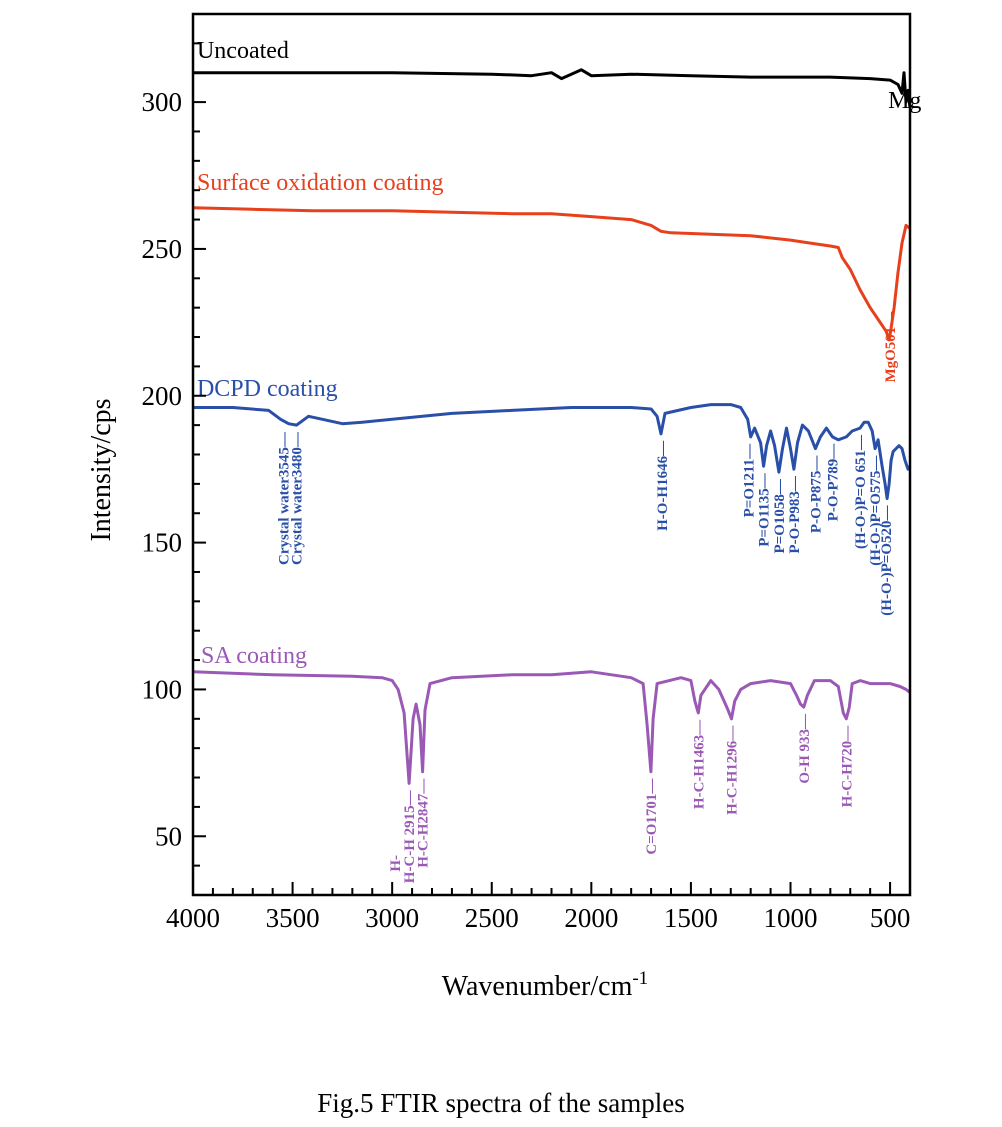 The width and height of the screenshot is (1002, 1127). Describe the element at coordinates (847, 766) in the screenshot. I see `peak-annotation: H-C-H720—` at that location.